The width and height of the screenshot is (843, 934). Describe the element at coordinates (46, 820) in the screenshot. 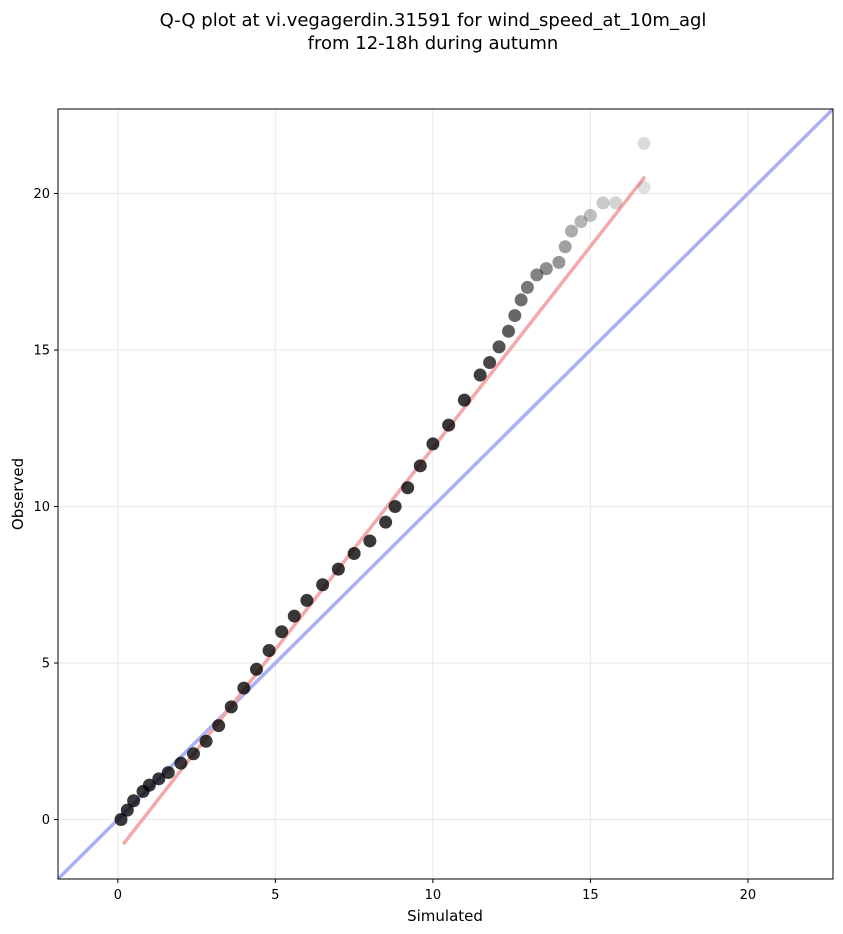

I see `y-tick-label: 0` at that location.